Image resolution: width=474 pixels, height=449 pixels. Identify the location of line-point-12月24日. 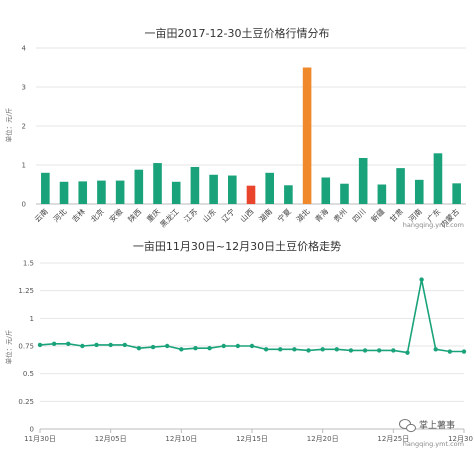
(379, 350).